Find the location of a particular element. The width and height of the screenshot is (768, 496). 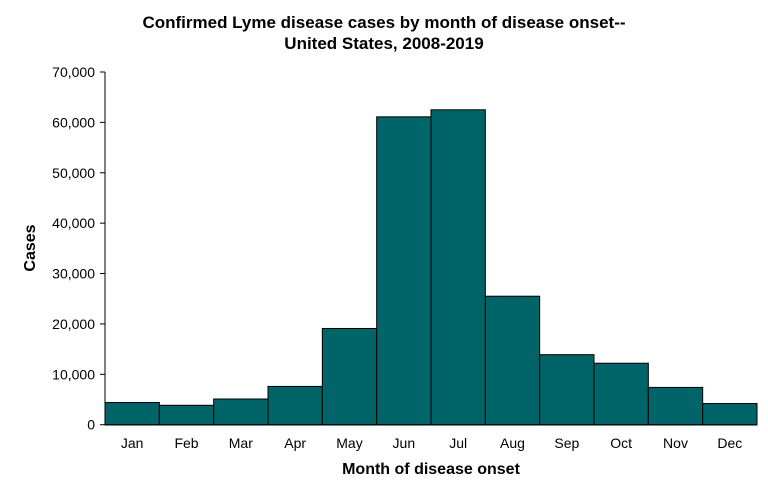

x-tick-label: Jul is located at coordinates (458, 443).